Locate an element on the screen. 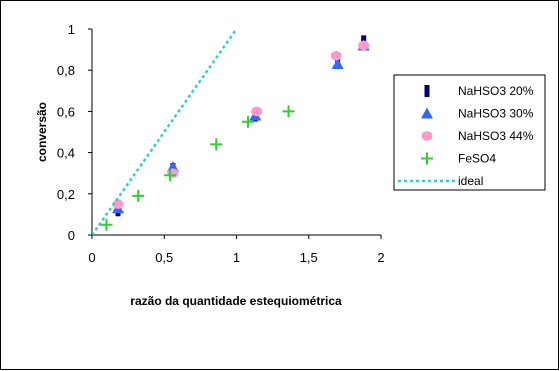 This screenshot has width=559, height=371. legend-label: FeSO4 is located at coordinates (477, 159).